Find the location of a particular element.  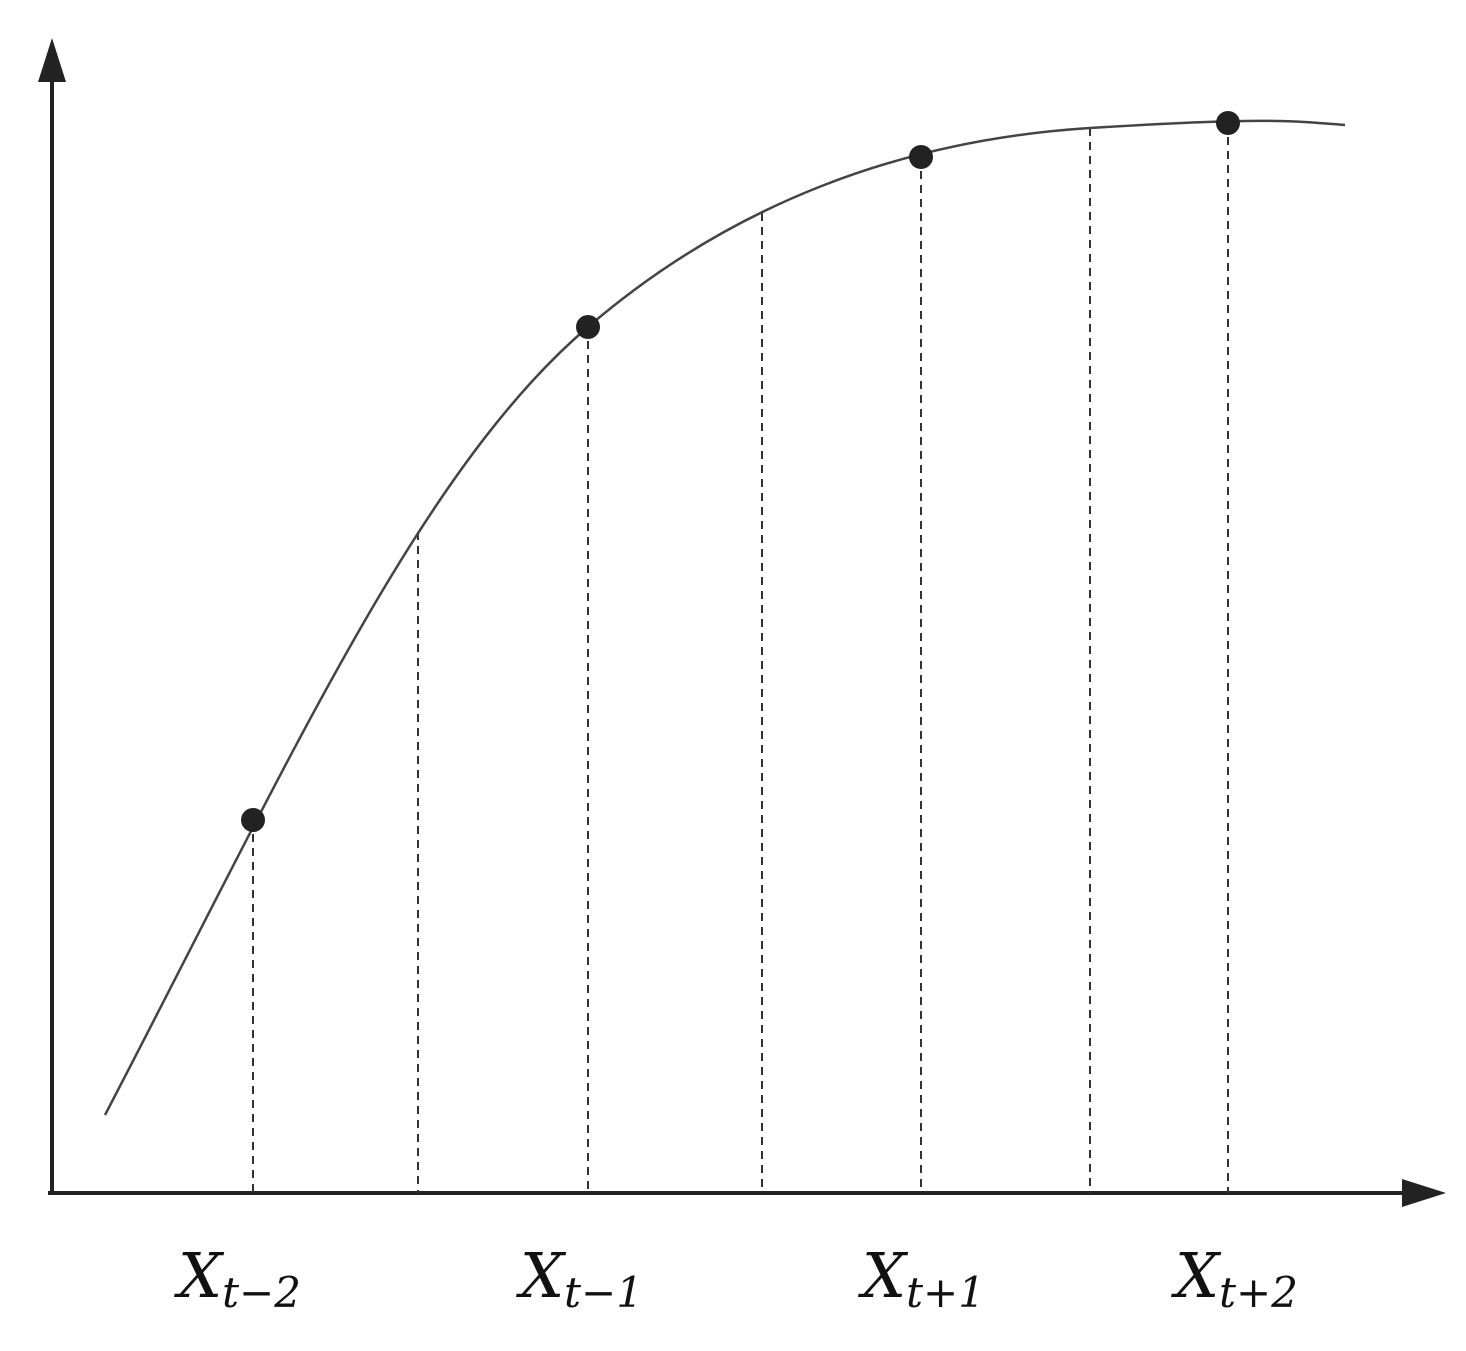

label-sub: t−2 is located at coordinates (261, 1292).